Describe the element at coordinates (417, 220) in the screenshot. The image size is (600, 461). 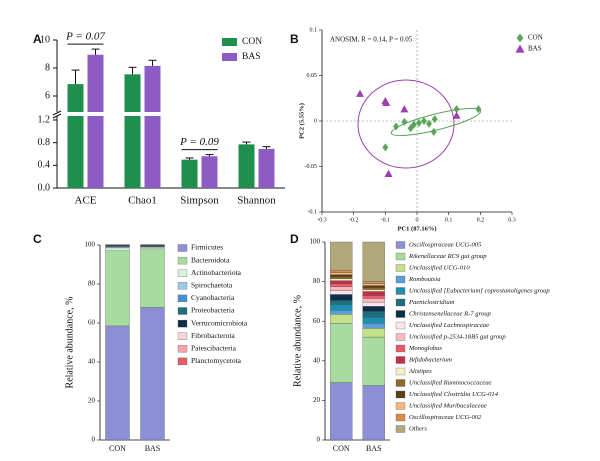
I see `x-tick-label: 0` at that location.